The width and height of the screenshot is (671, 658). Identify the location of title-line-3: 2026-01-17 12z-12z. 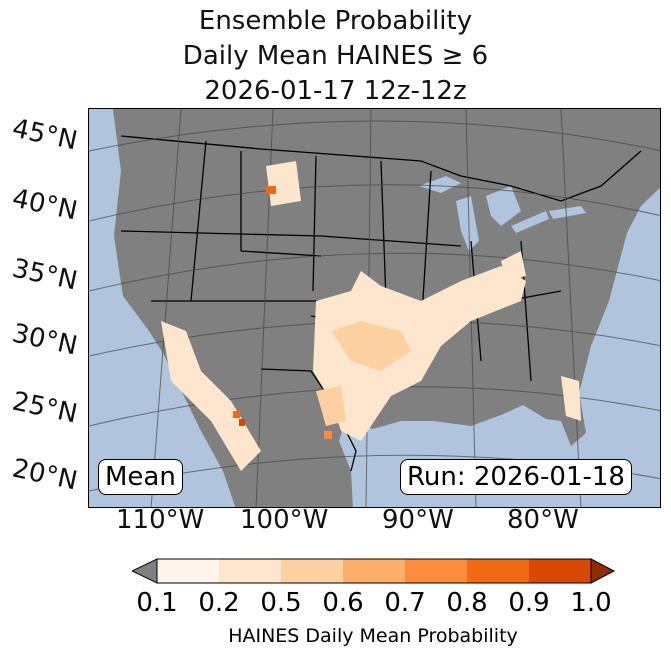
(335, 91).